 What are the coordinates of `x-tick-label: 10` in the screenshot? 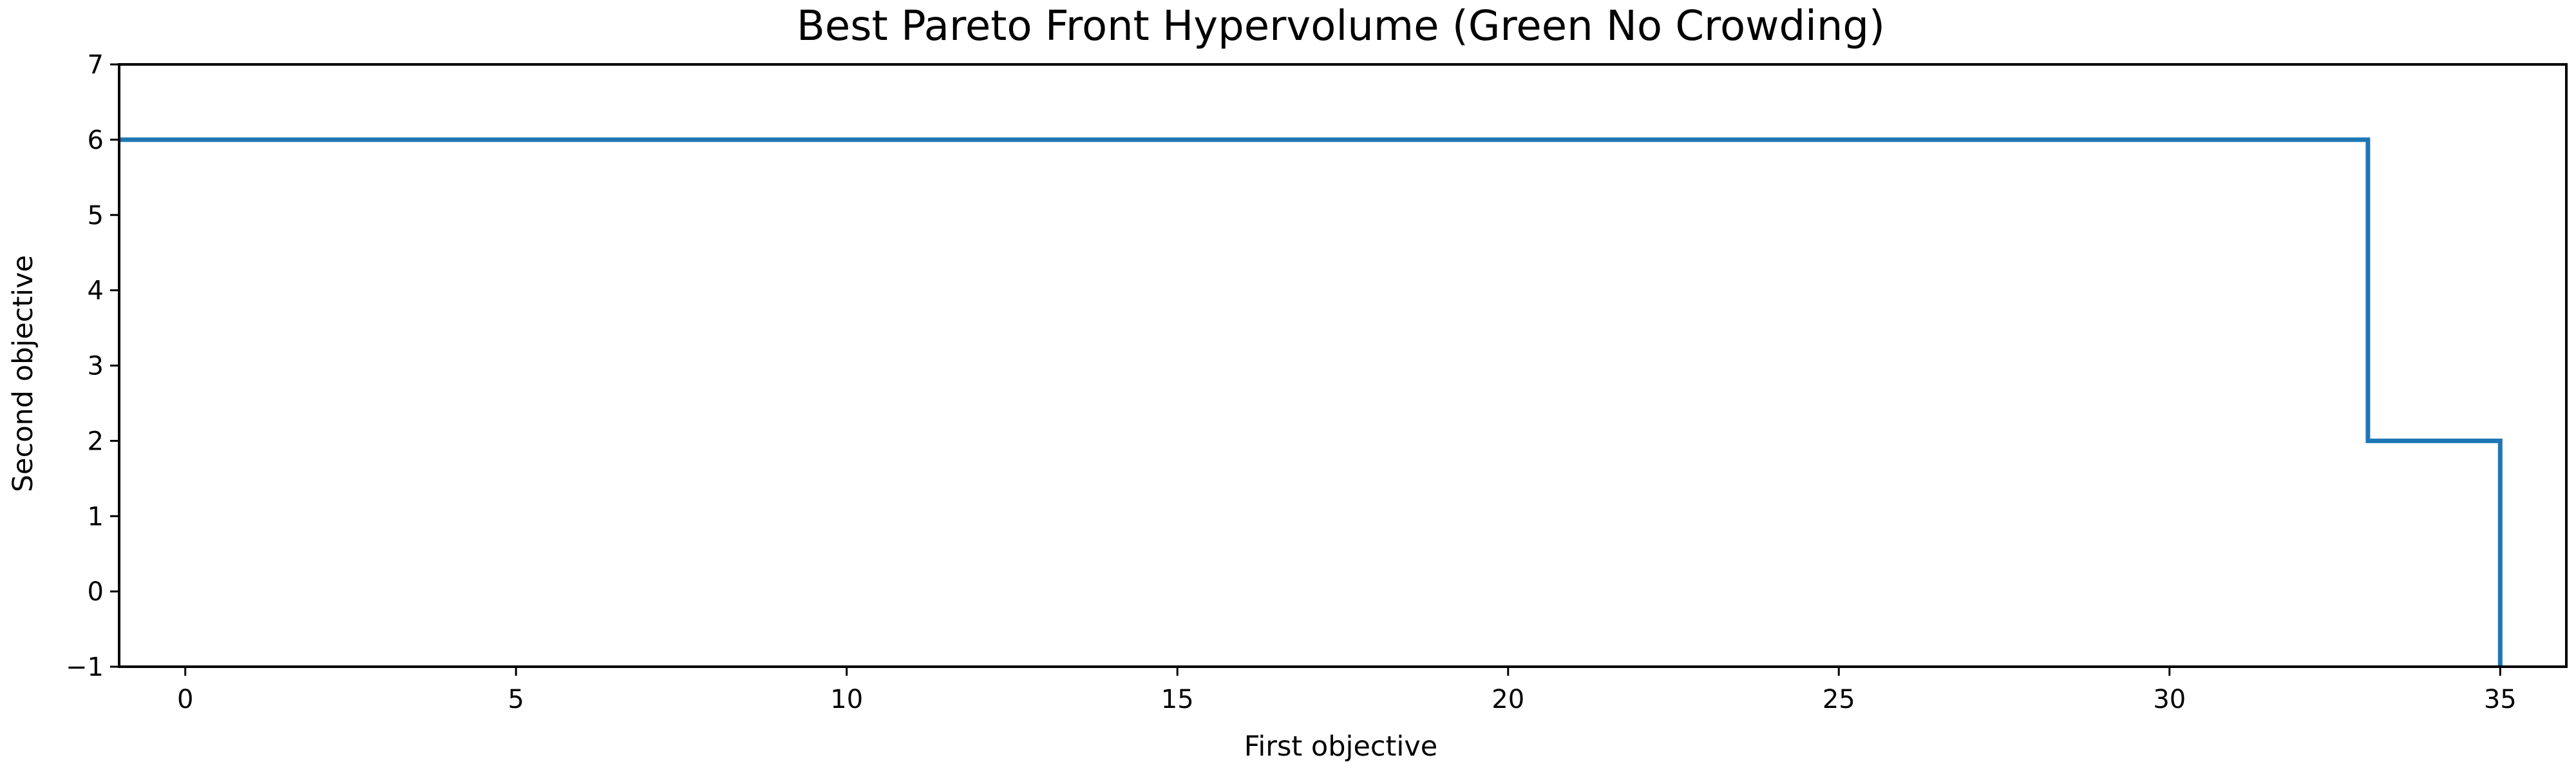 It's located at (846, 699).